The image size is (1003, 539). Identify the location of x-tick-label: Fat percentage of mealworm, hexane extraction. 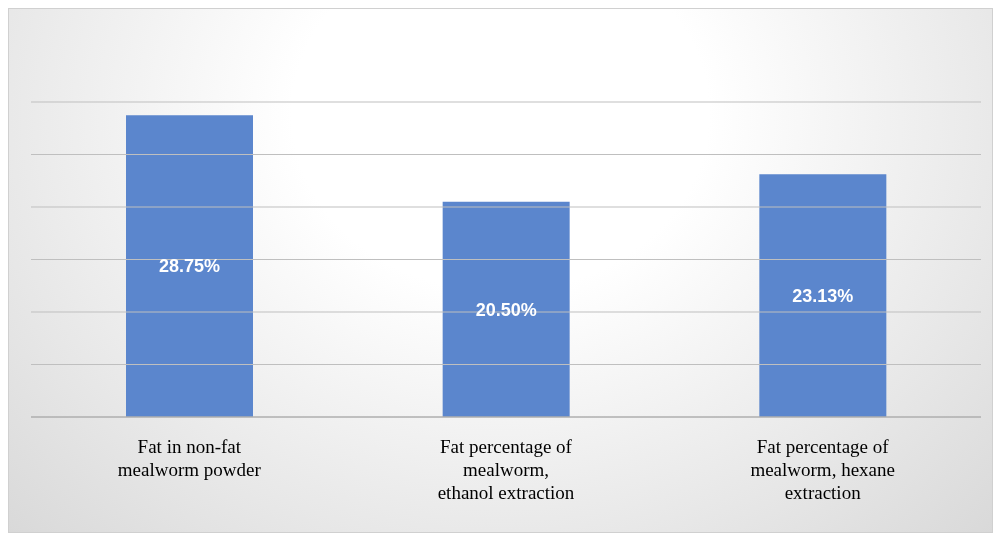
(822, 469).